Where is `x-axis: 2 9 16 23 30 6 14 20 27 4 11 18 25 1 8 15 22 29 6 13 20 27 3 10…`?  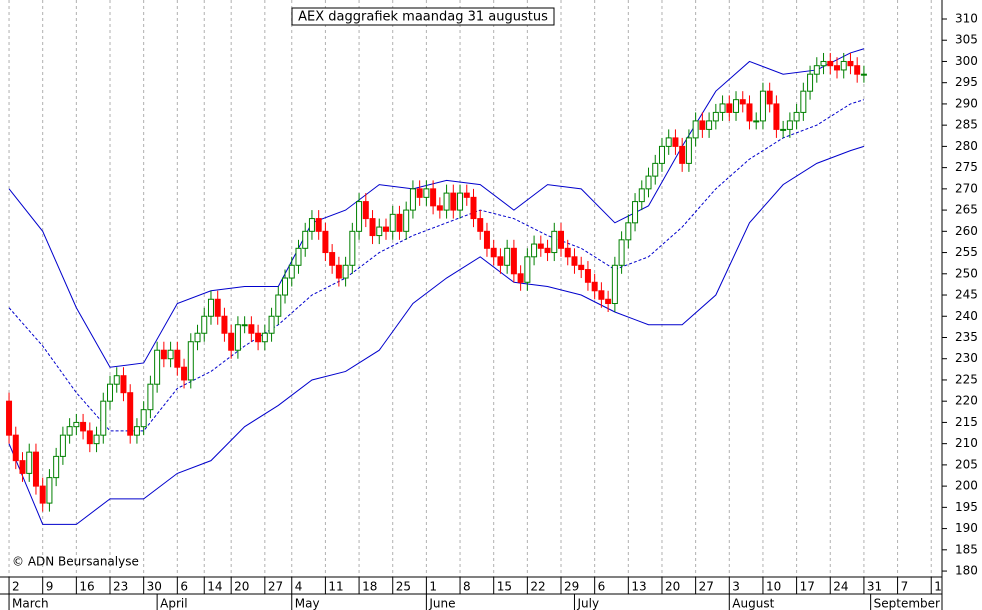
x-axis: 2 9 16 23 30 6 14 20 27 4 11 18 25 1 8 15 22 29 6 13 20 27 3 10… is located at coordinates (475, 593).